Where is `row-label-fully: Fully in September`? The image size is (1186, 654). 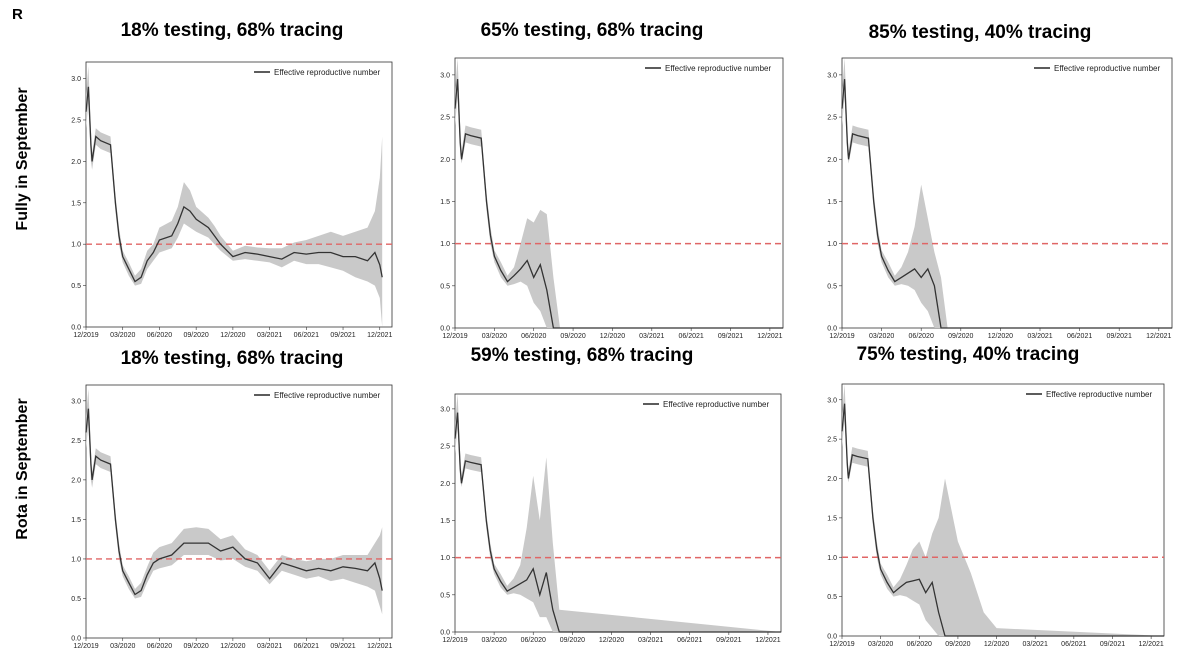 row-label-fully: Fully in September is located at coordinates (22, 159).